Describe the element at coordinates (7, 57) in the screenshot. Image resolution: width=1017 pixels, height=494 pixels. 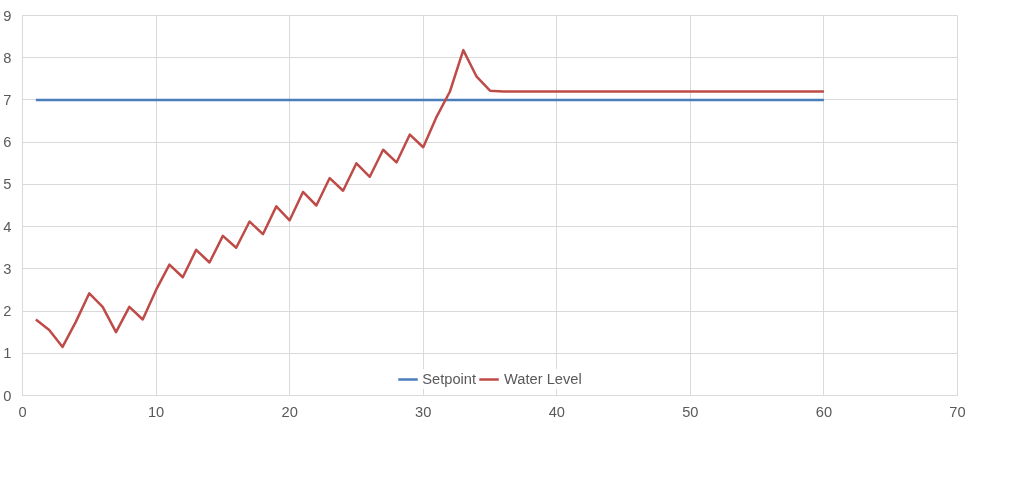
I see `y-tick-label: 8` at that location.